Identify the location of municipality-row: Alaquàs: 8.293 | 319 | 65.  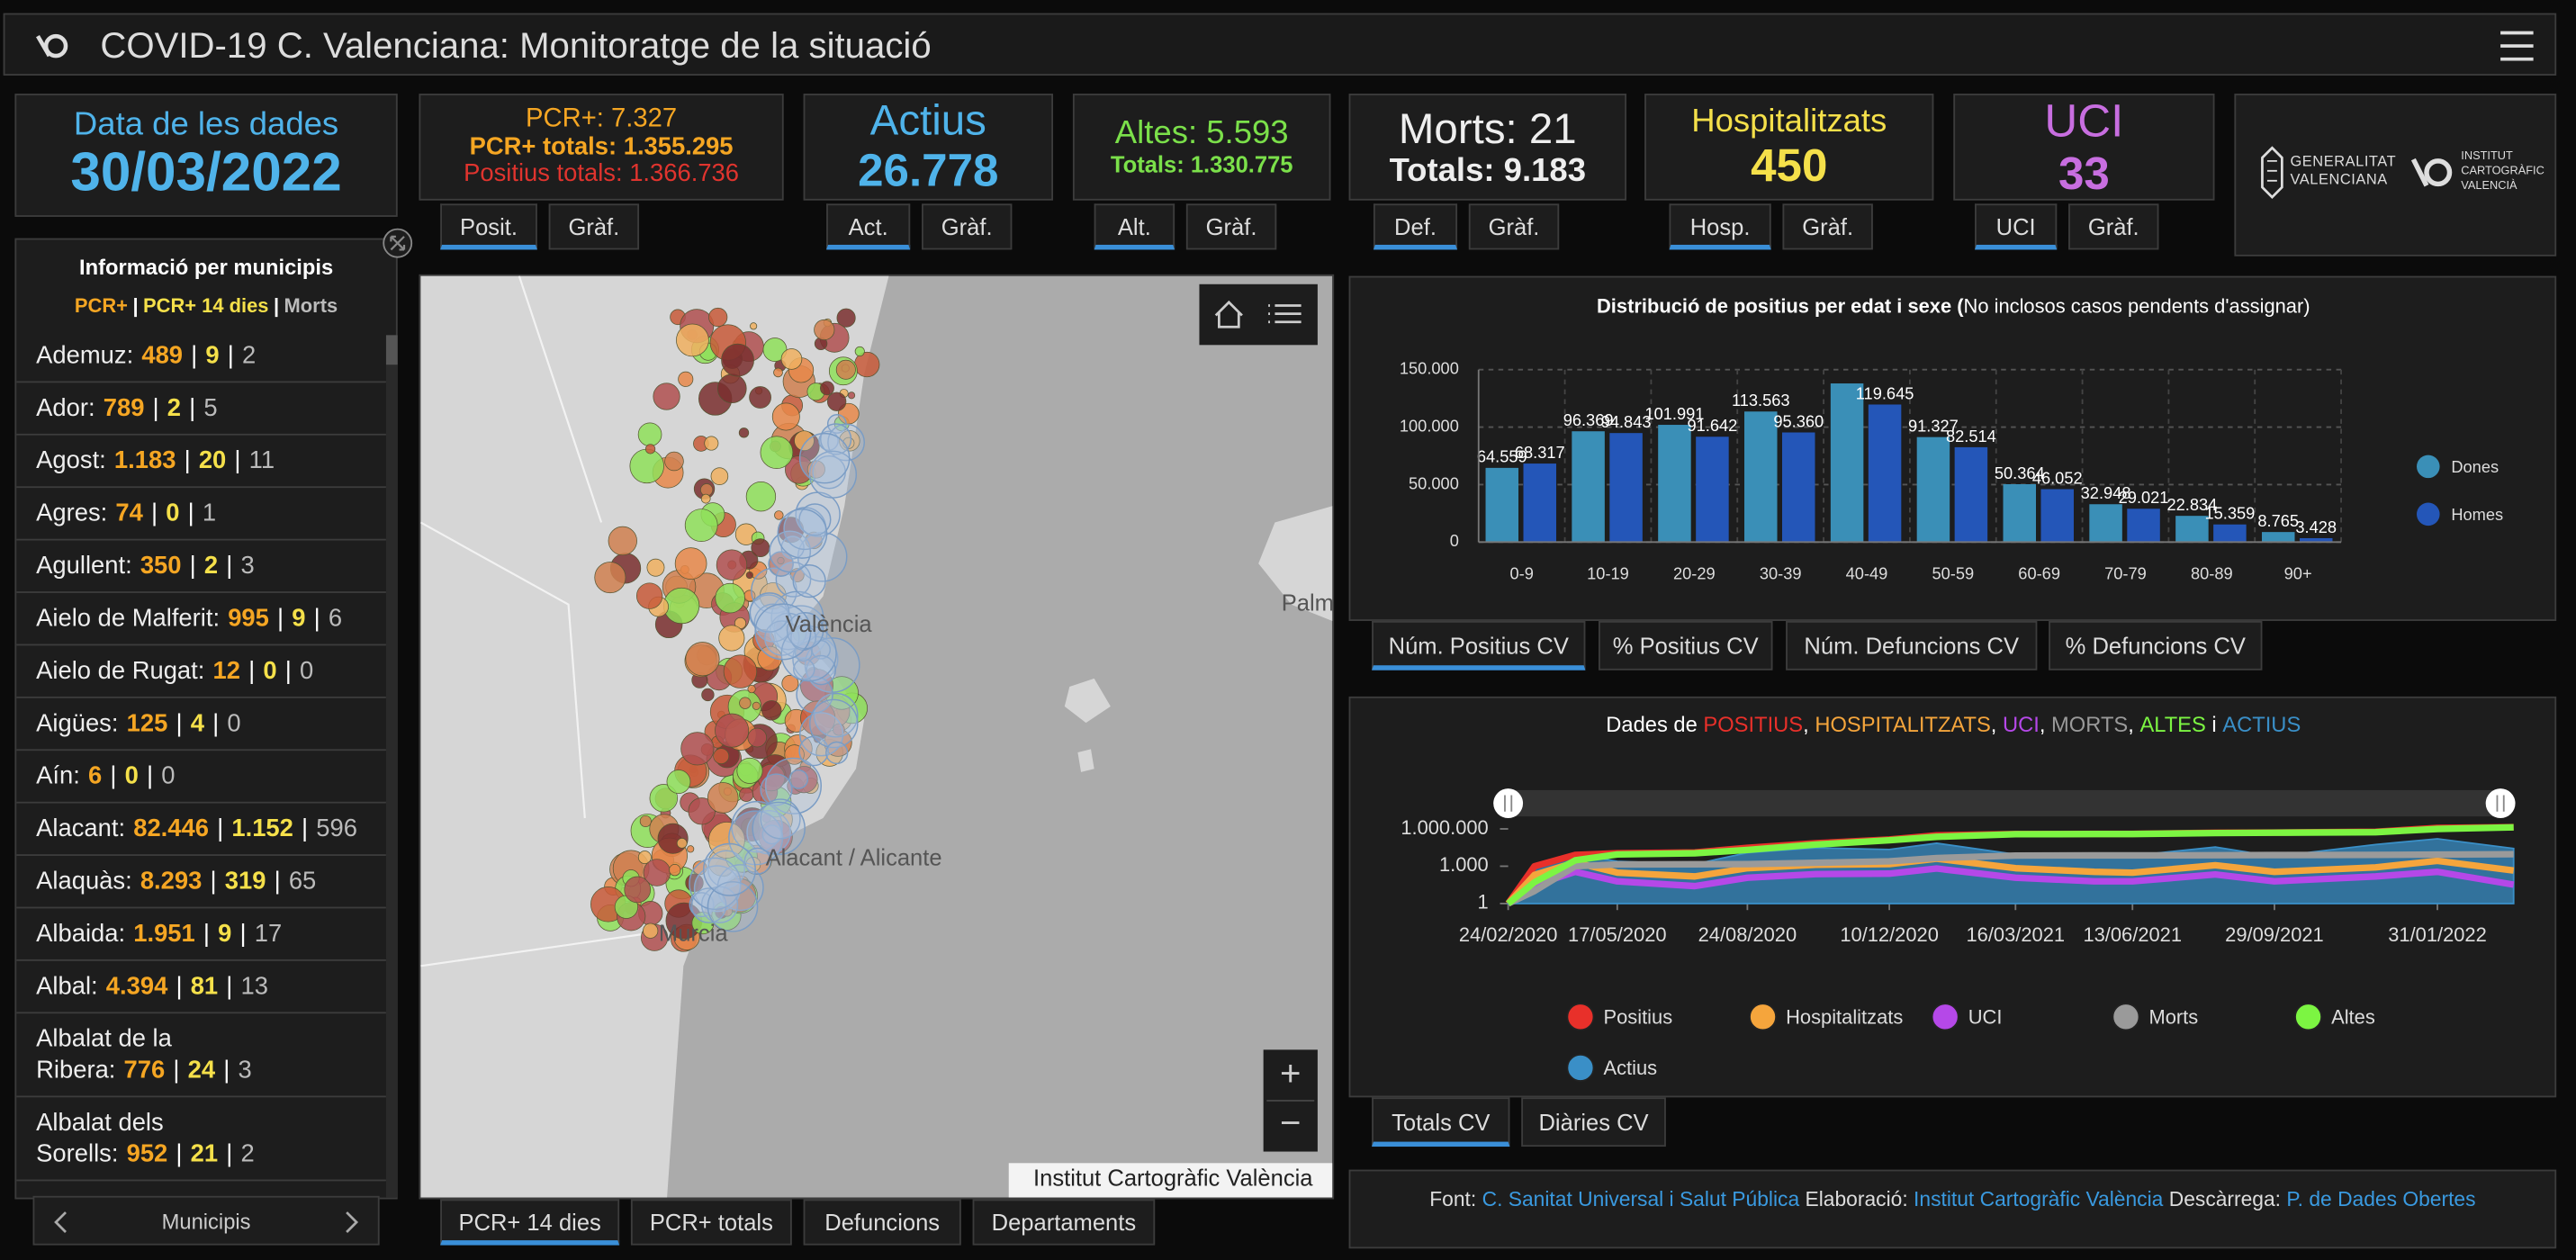
(201, 882).